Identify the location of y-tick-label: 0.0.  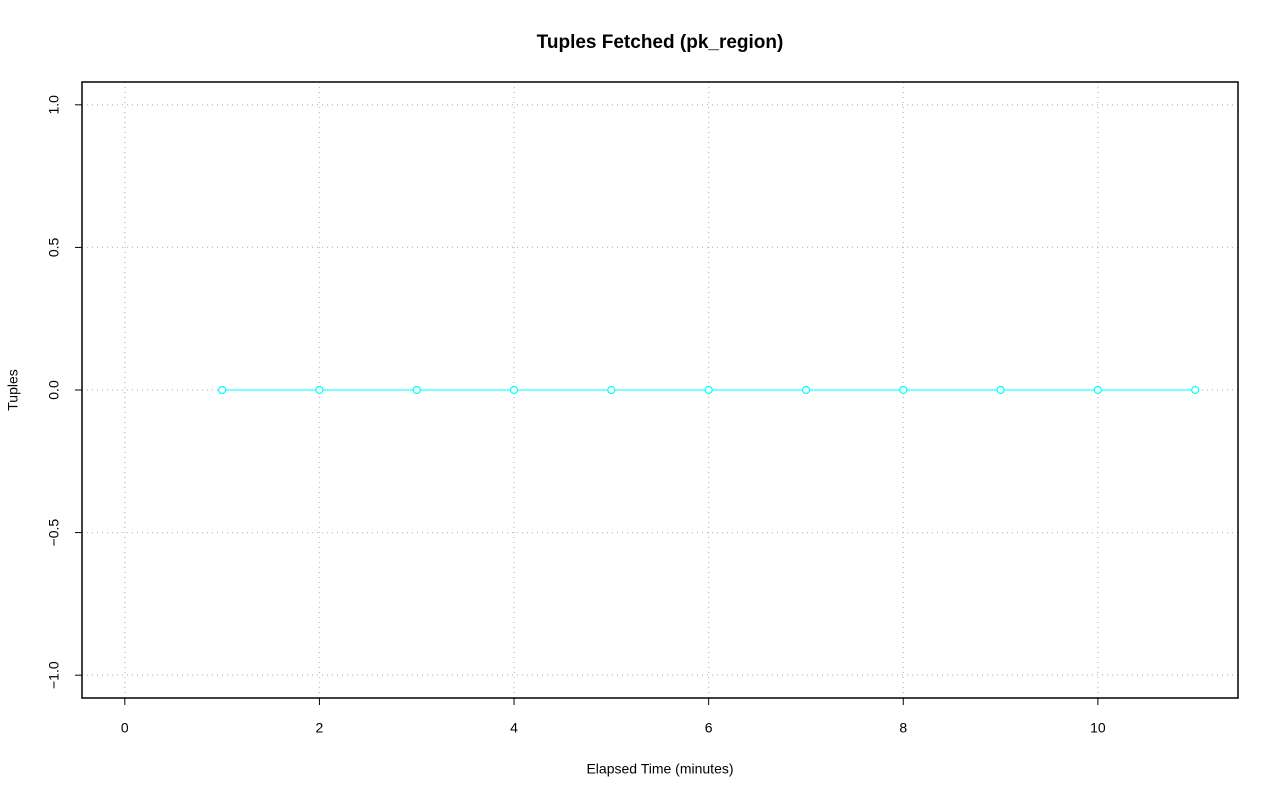
(54, 390).